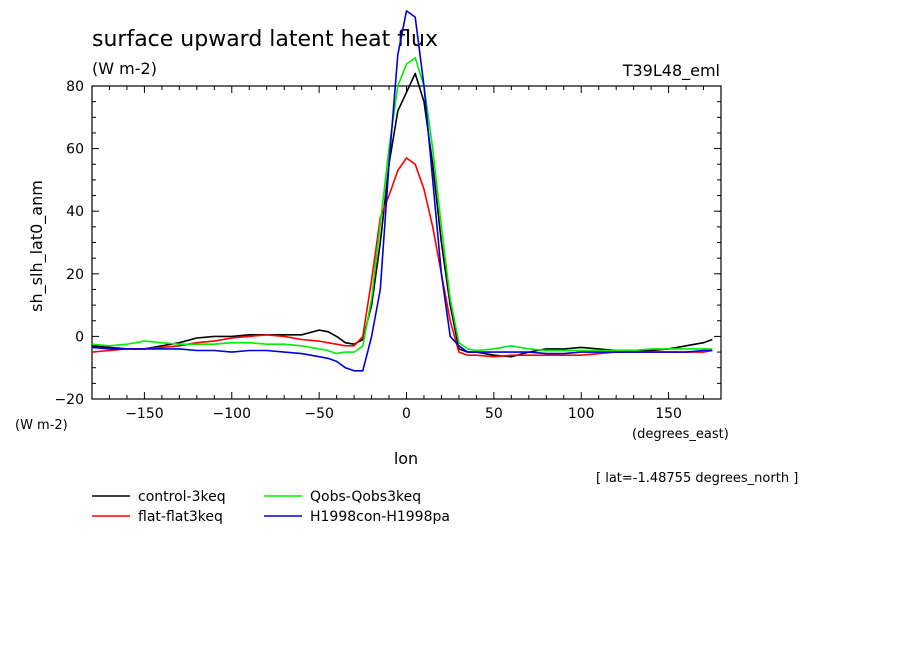  I want to click on x-tick-label: 0, so click(406, 414).